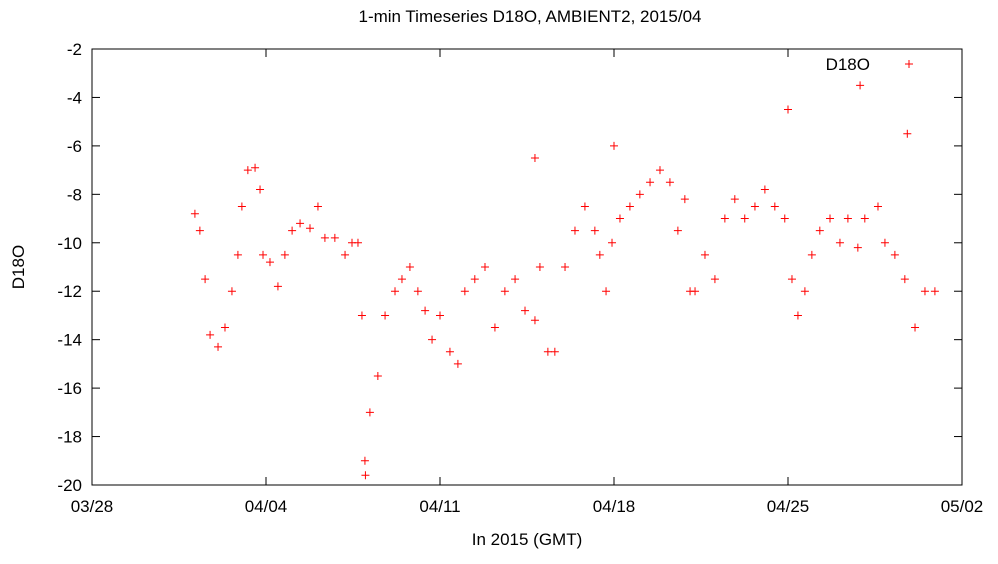 The width and height of the screenshot is (998, 564). Describe the element at coordinates (69, 437) in the screenshot. I see `y-tick-label: -18` at that location.